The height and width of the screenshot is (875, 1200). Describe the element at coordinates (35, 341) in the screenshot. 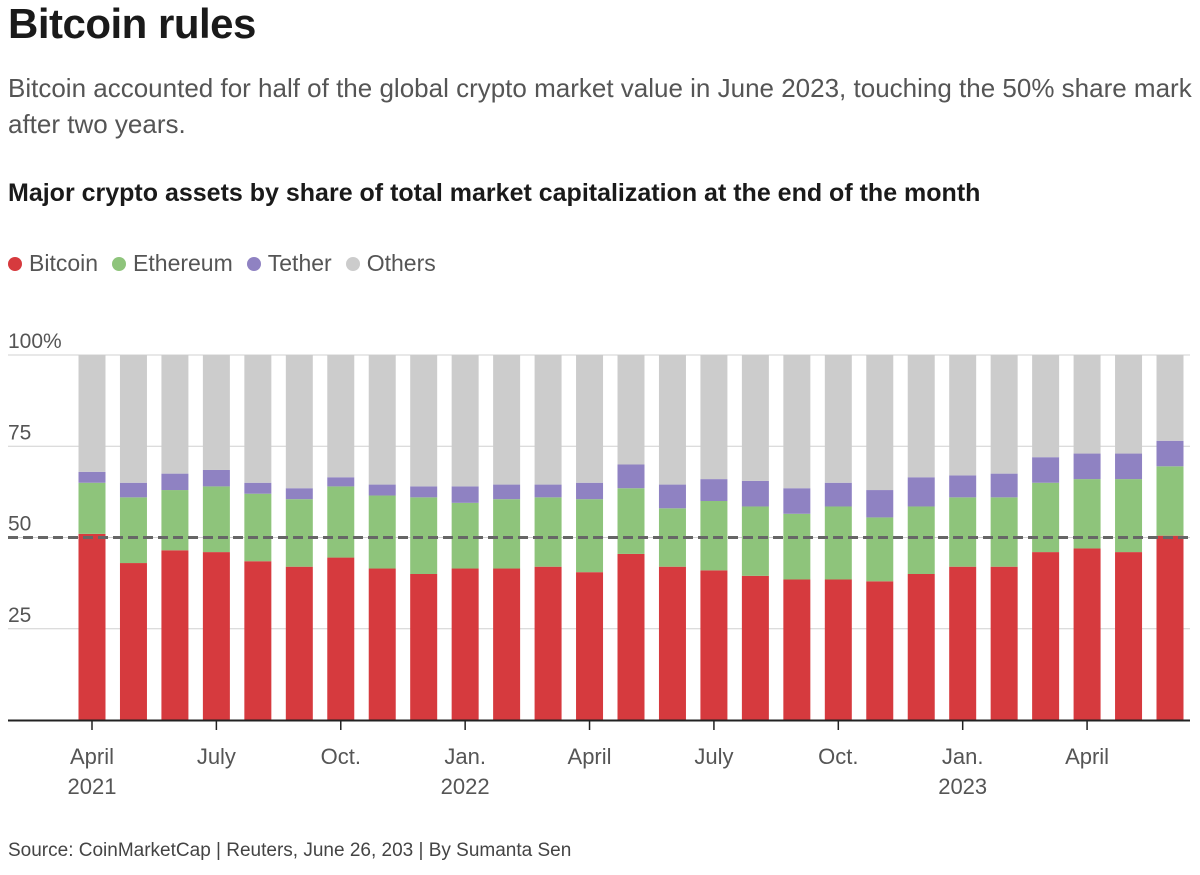

I see `y-tick-label-100: 100%` at that location.